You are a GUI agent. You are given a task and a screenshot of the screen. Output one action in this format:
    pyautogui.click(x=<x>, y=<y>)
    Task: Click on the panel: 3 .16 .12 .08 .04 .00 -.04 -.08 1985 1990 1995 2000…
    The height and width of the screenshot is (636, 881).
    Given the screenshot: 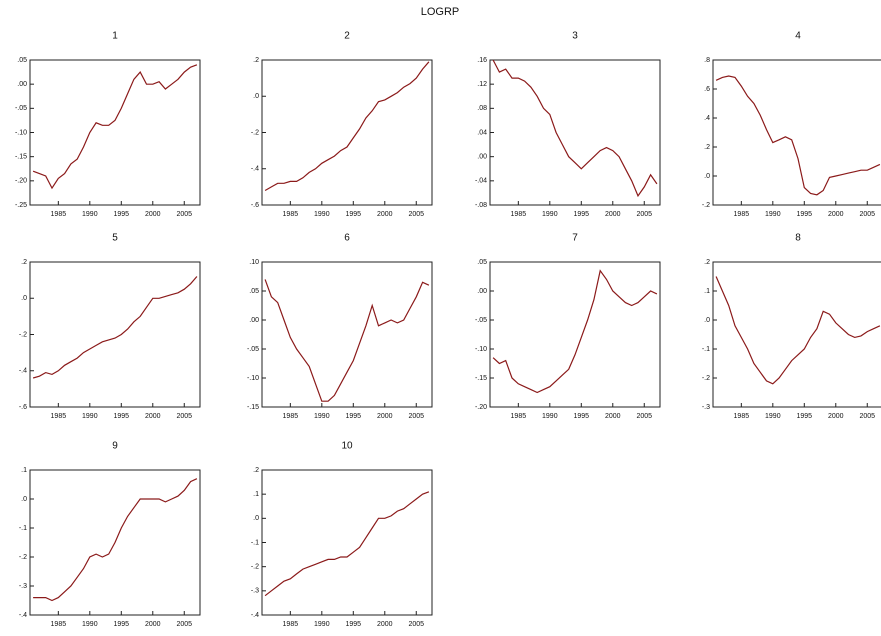 What is the action you would take?
    pyautogui.click(x=568, y=124)
    